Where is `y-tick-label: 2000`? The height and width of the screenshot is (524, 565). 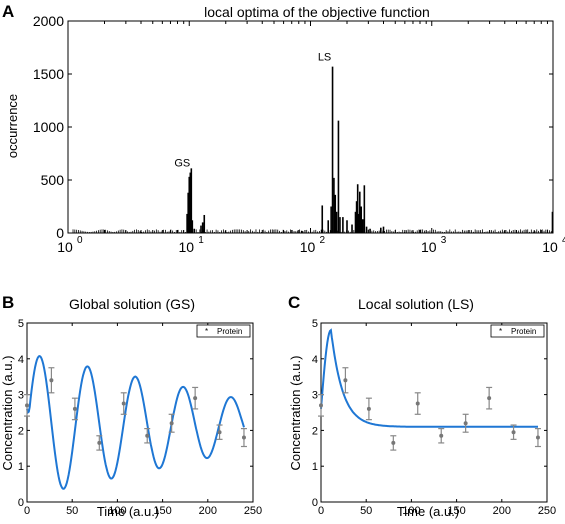
y-tick-label: 2000 is located at coordinates (48, 21).